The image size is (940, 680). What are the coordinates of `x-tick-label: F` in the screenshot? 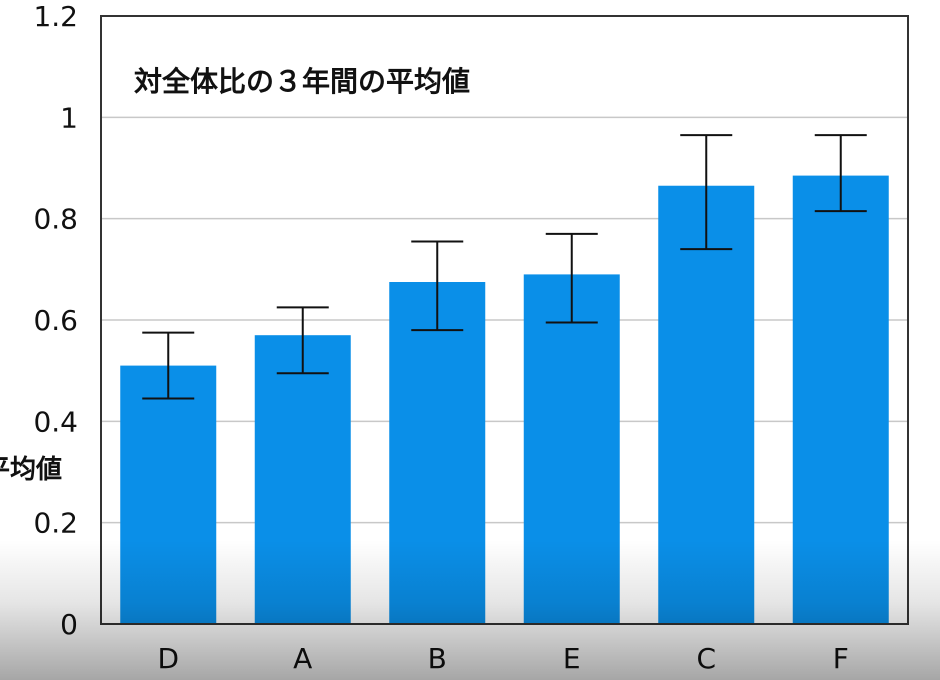 It's located at (841, 658).